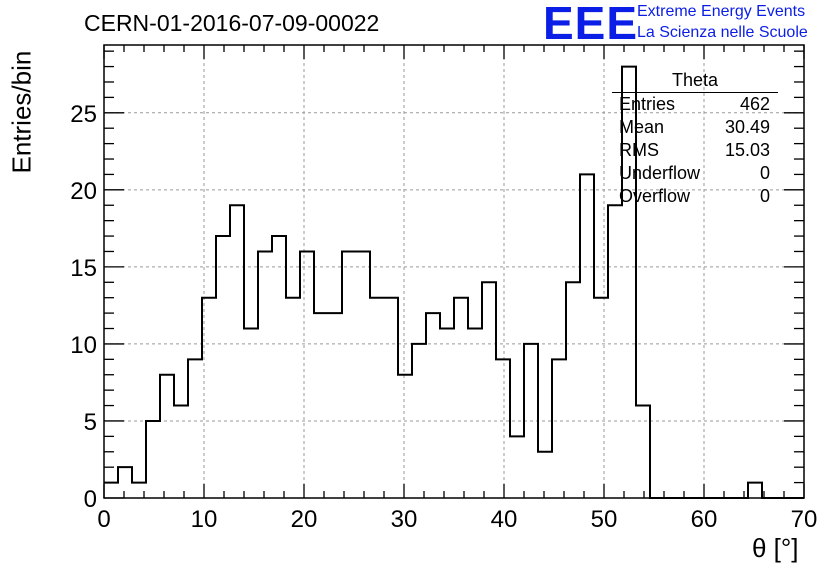 The image size is (836, 572). What do you see at coordinates (232, 23) in the screenshot?
I see `plot-title: CERN-01-2016-07-09-00022` at bounding box center [232, 23].